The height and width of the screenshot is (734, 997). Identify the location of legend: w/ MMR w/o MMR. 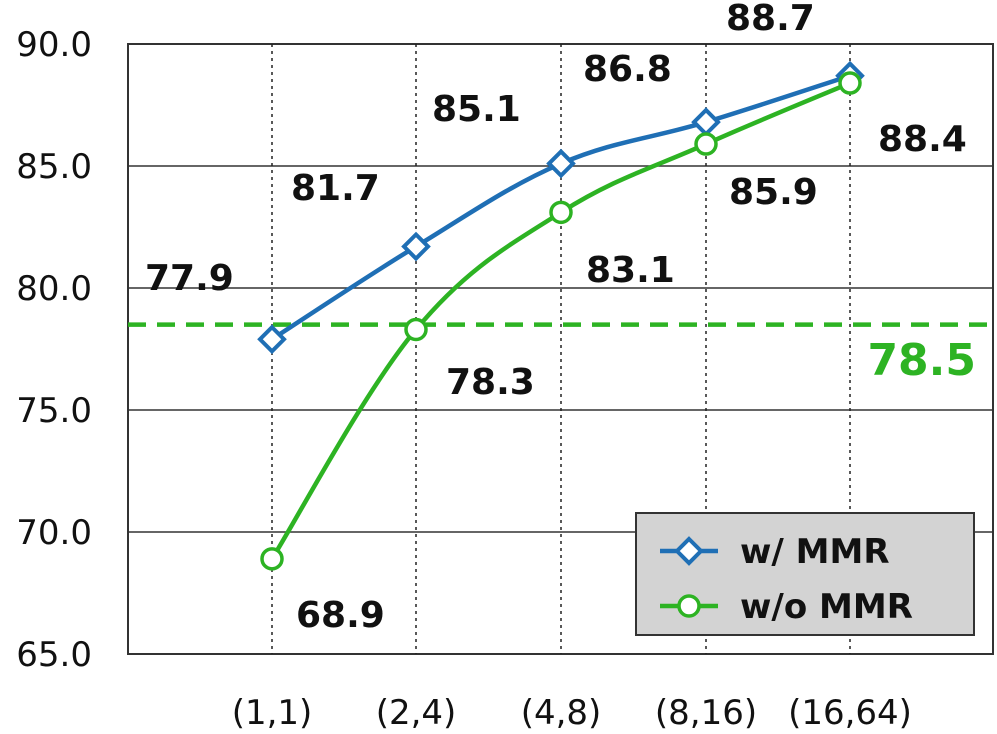
(805, 574).